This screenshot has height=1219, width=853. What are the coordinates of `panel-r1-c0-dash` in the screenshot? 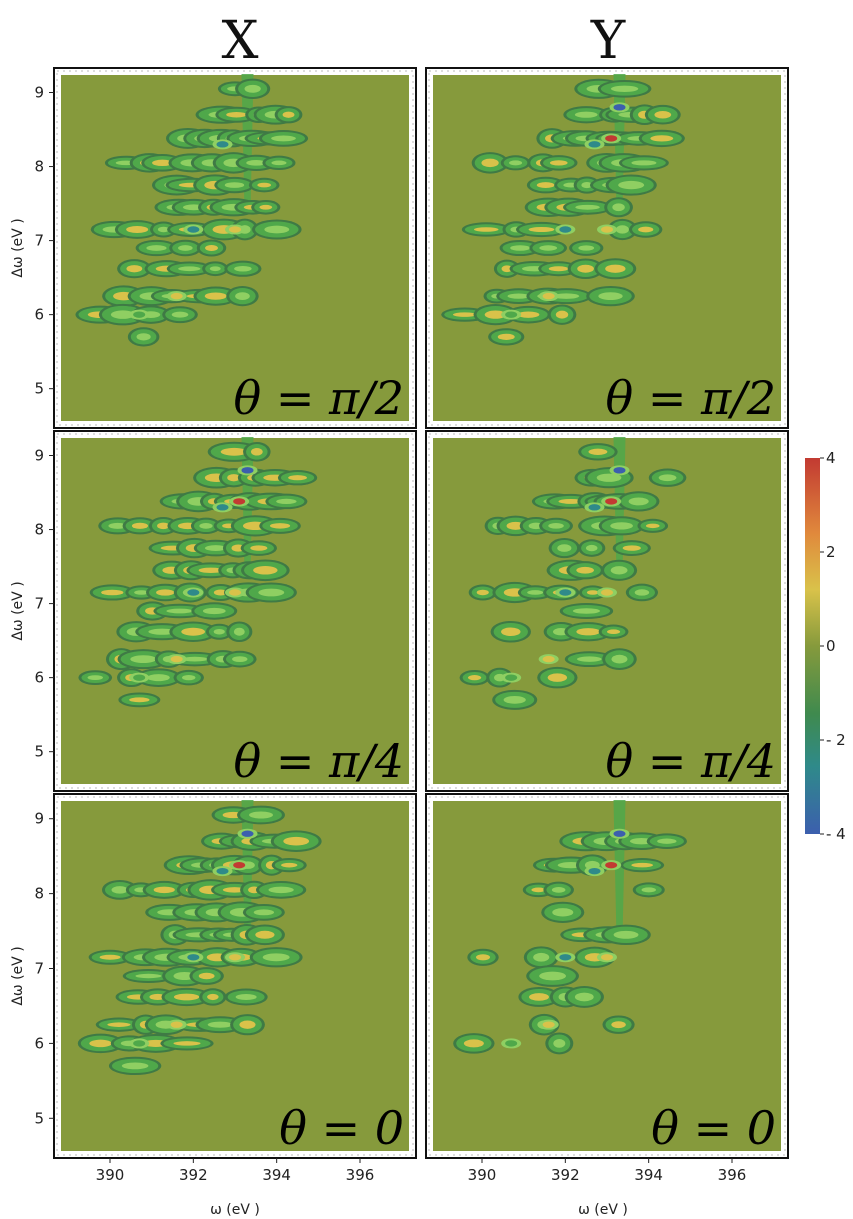 It's located at (235, 611).